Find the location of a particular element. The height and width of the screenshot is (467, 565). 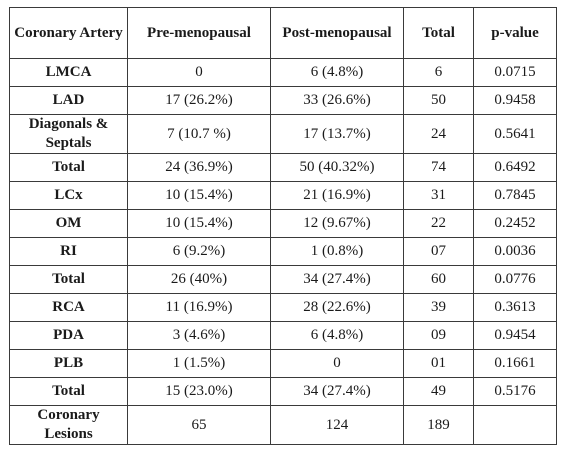

table-row: PLB 1 (1.5%) 0 01 0.1661 is located at coordinates (283, 363).